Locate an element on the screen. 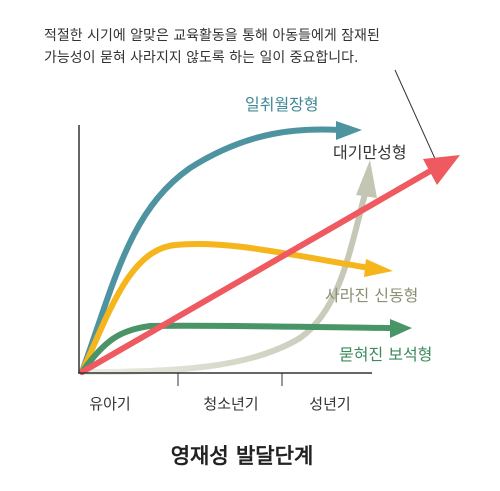  early-rise-label: 일취월장형 is located at coordinates (282, 104).